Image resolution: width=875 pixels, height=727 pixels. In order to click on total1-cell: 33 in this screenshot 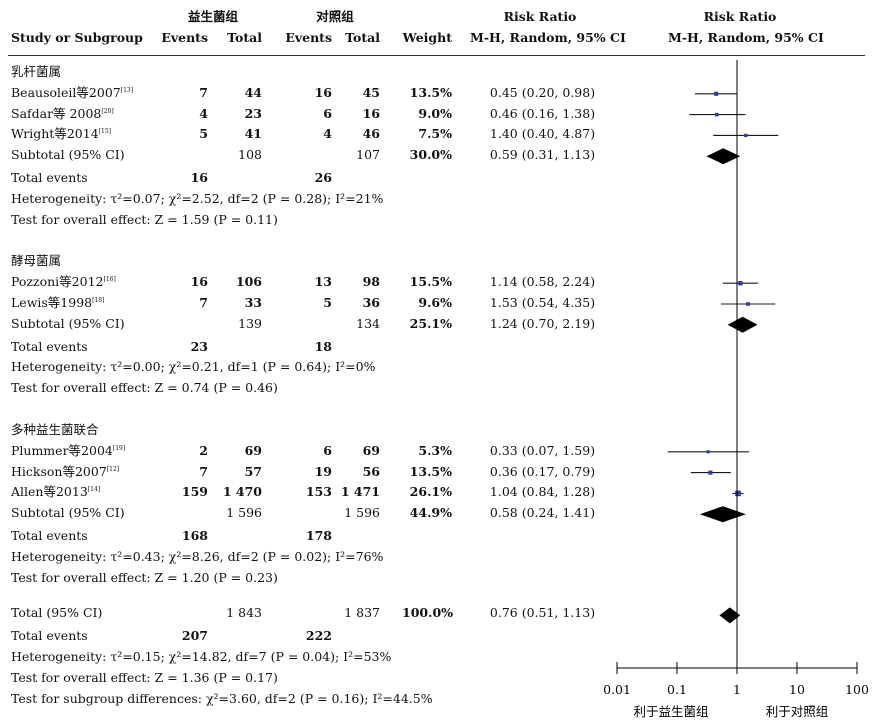, I will do `click(253, 302)`.